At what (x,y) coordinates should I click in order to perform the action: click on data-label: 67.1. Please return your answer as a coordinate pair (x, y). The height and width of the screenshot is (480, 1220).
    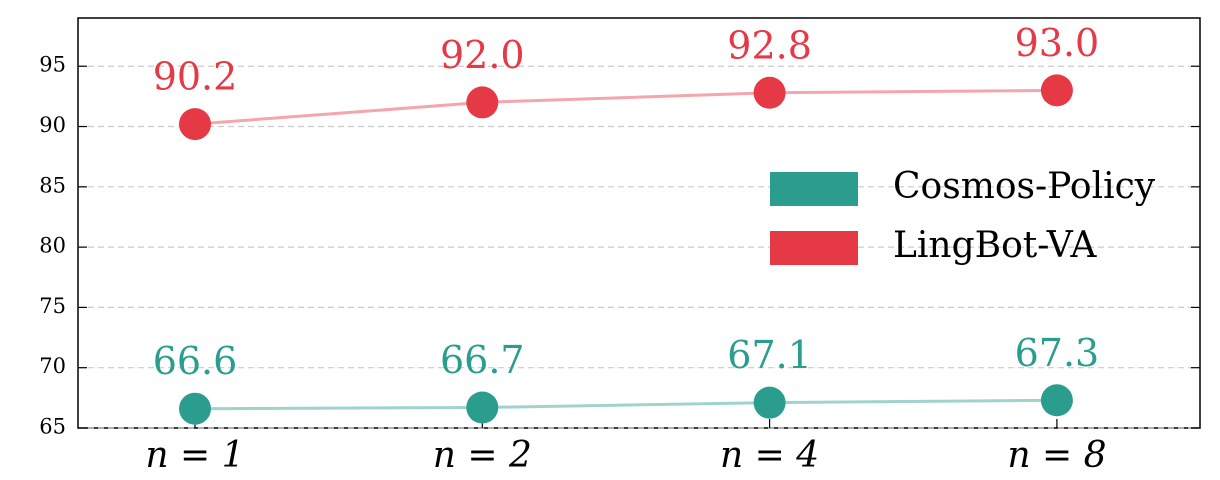
    Looking at the image, I should click on (769, 355).